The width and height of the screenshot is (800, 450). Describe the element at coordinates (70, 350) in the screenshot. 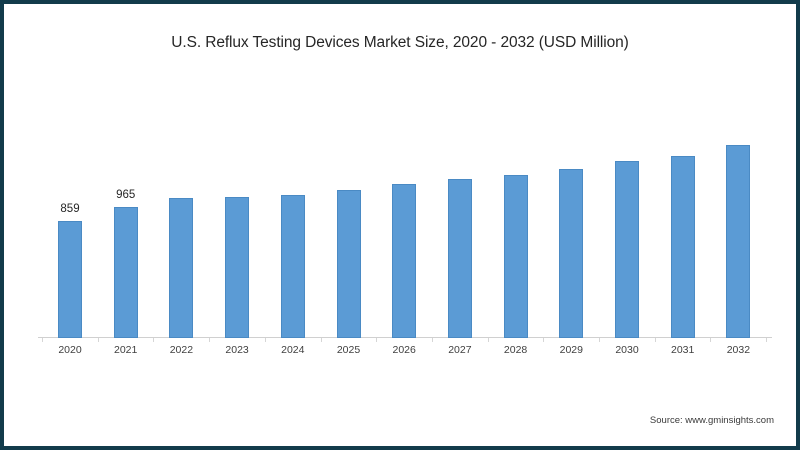

I see `x-axis-label-2020: 2020` at that location.